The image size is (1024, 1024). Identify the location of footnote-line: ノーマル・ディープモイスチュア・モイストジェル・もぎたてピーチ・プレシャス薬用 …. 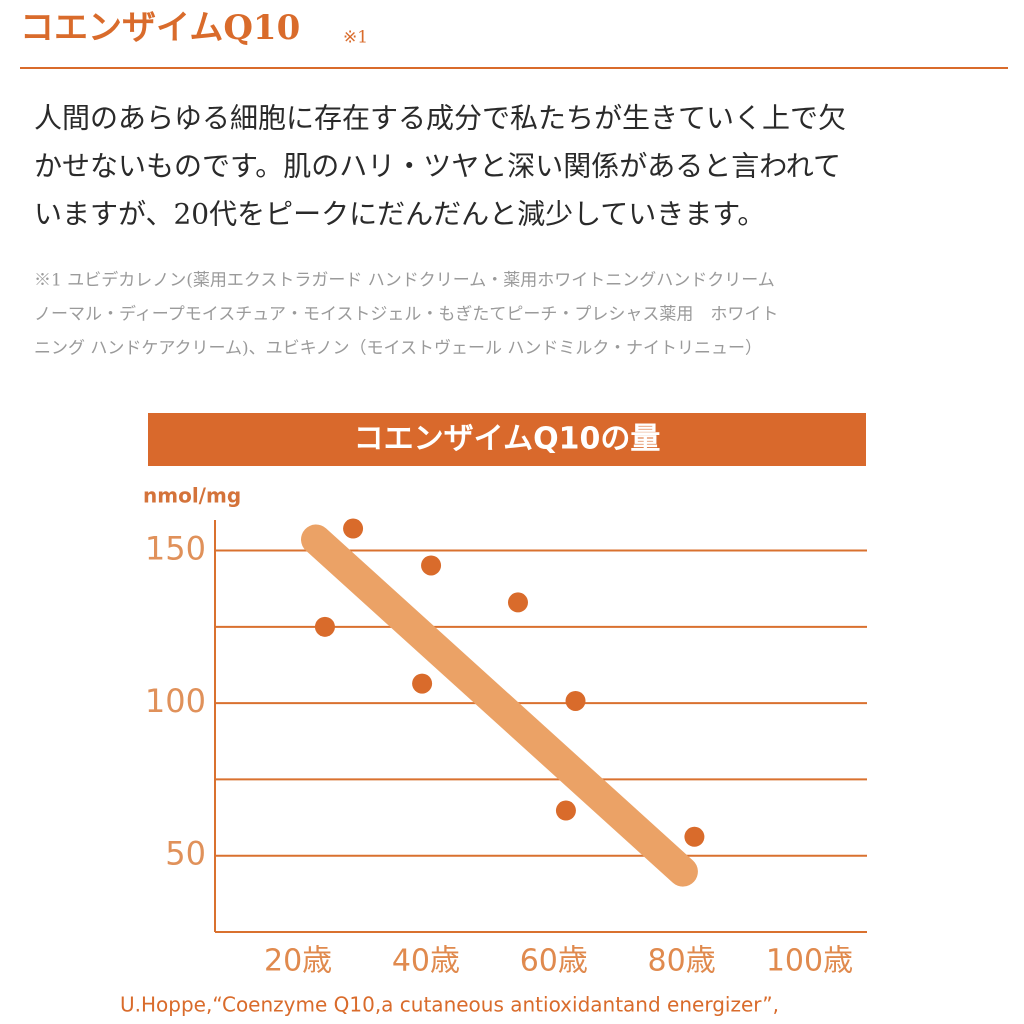
(406, 314).